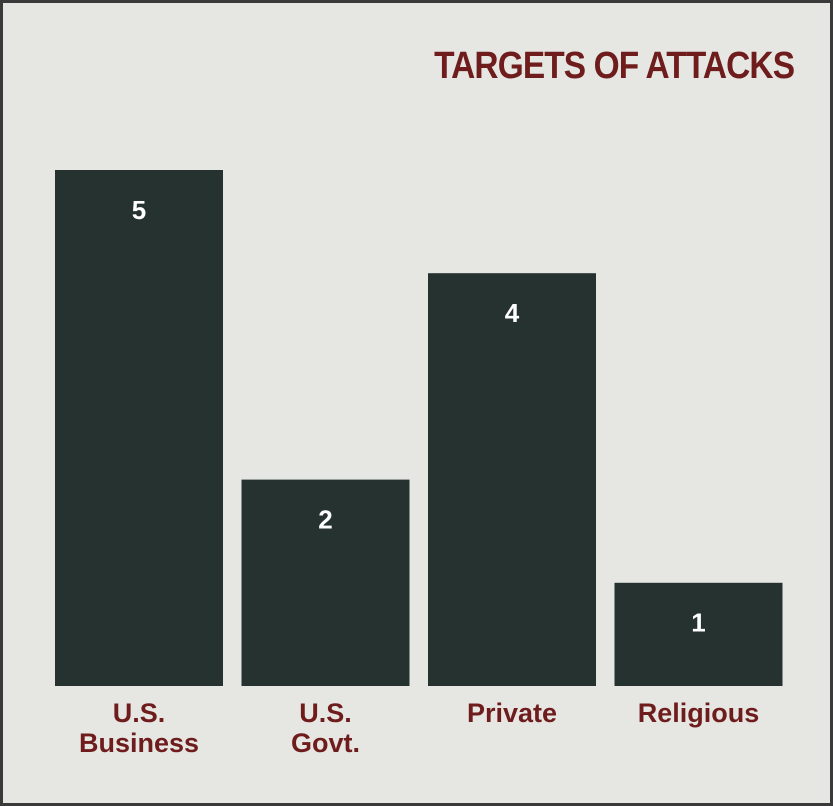 The height and width of the screenshot is (806, 833). I want to click on chart-title: TARGETS OF ATTACKS, so click(614, 66).